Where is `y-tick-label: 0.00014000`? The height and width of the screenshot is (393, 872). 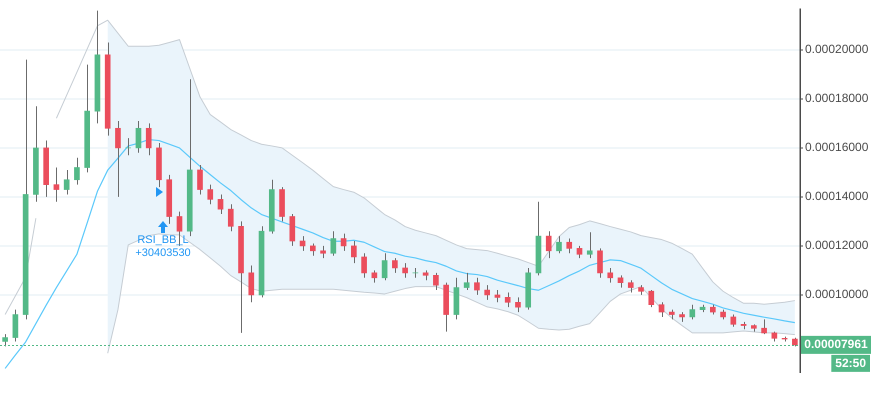 y-tick-label: 0.00014000 is located at coordinates (837, 196).